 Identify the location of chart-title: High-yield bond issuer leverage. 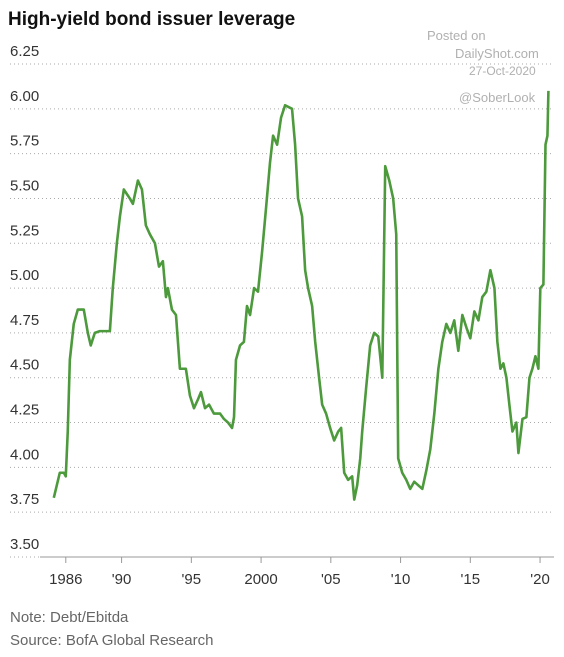
(151, 19).